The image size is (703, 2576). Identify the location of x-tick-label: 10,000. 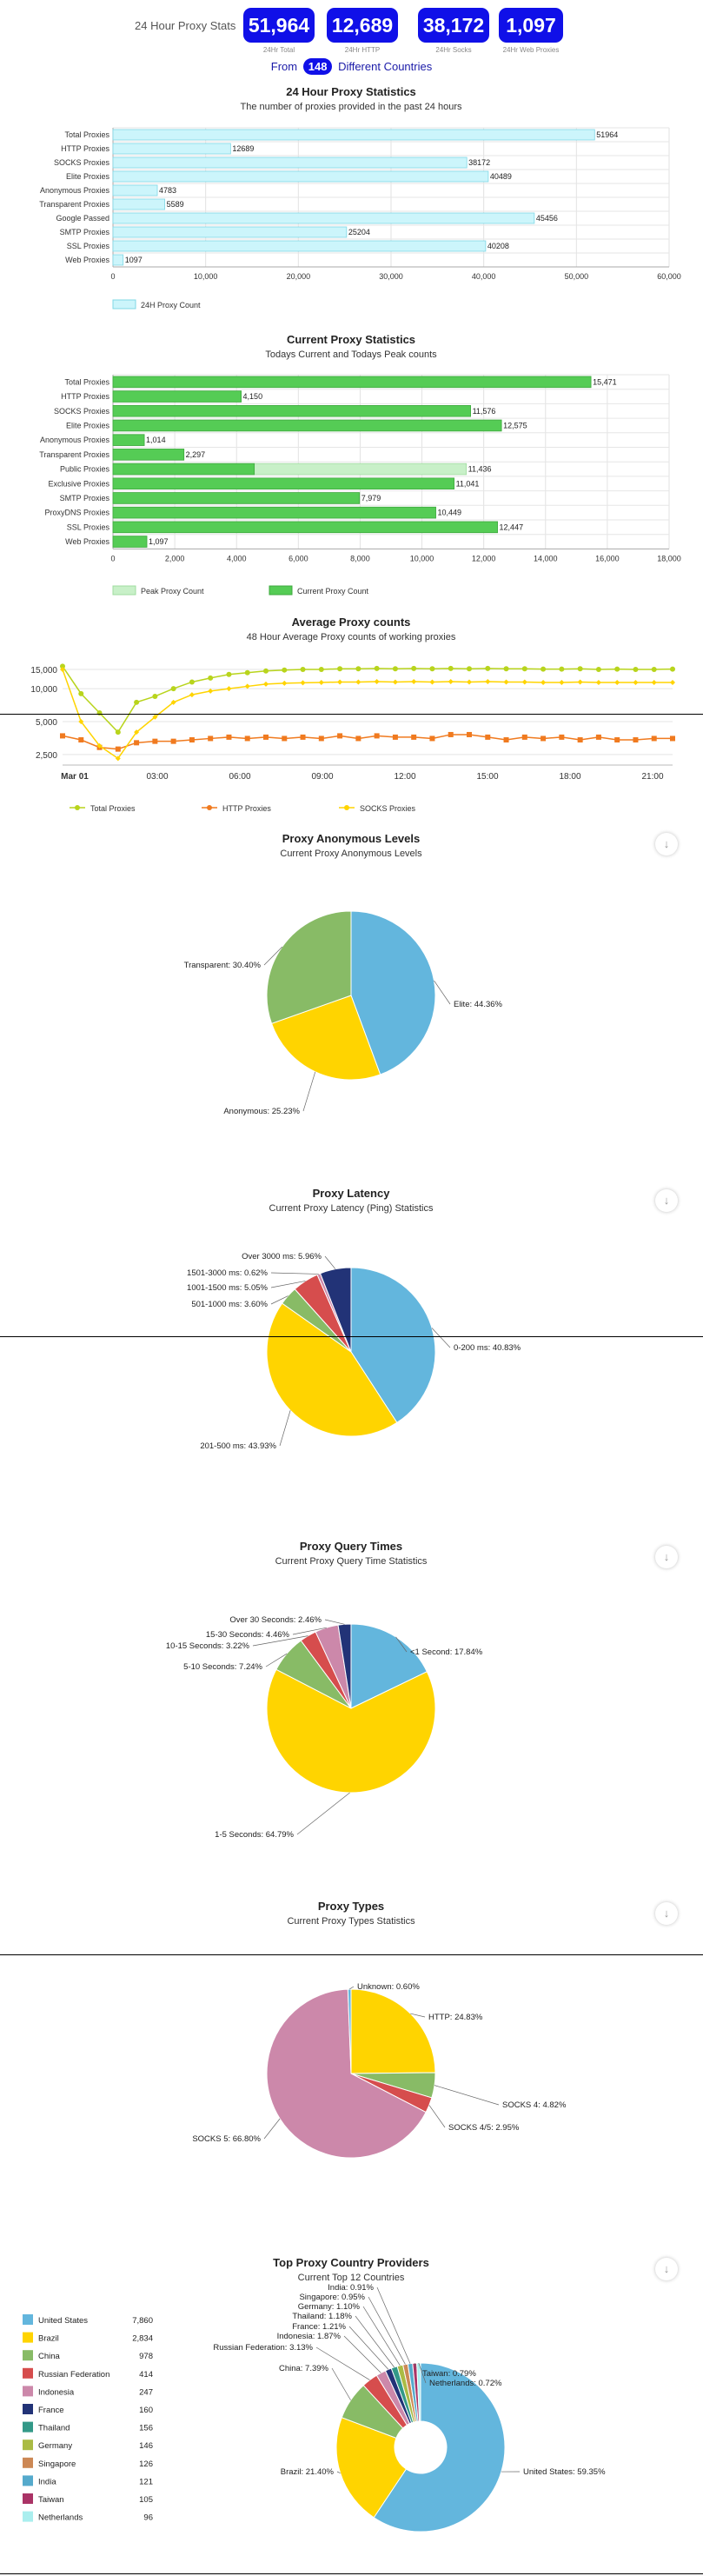
(422, 558).